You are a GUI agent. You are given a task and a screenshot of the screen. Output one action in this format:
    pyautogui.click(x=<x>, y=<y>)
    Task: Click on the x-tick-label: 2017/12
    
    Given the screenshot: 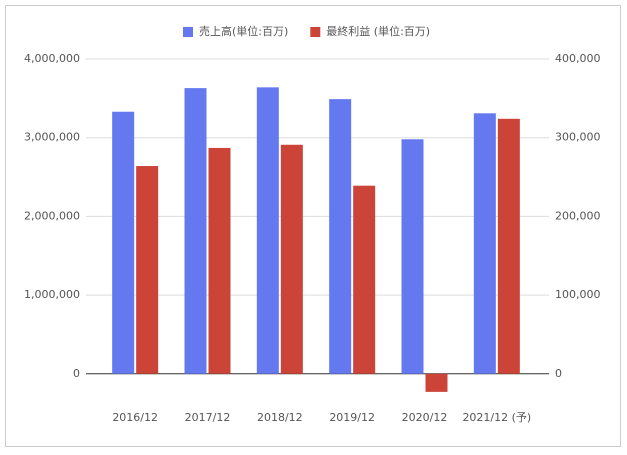 What is the action you would take?
    pyautogui.click(x=208, y=417)
    